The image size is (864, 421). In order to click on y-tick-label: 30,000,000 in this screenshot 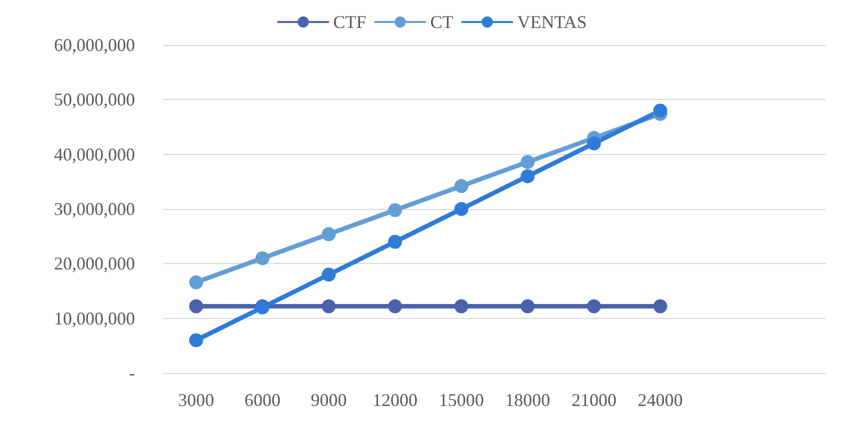, I will do `click(94, 209)`.